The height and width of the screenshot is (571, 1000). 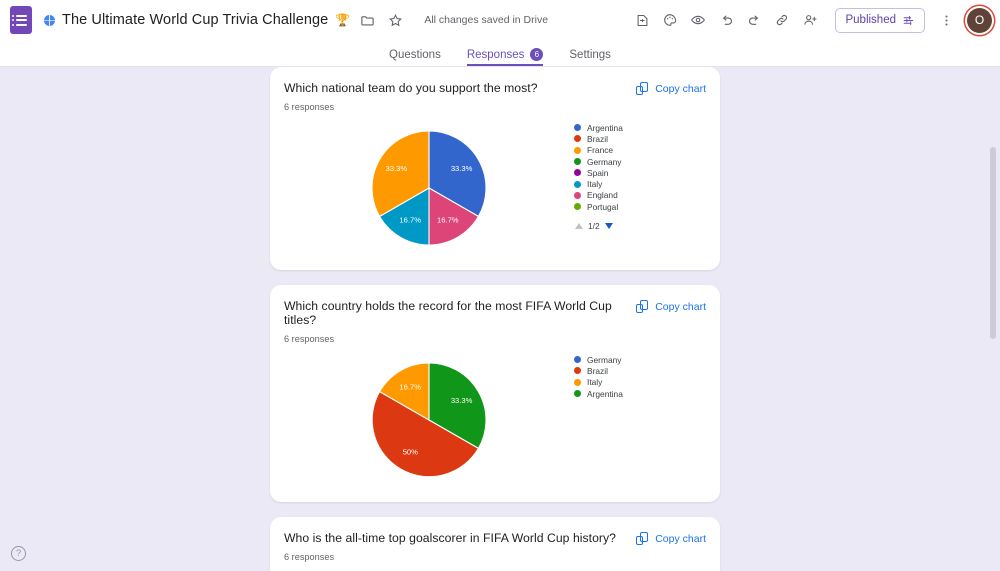 I want to click on legend-page-up-icon, so click(x=579, y=226).